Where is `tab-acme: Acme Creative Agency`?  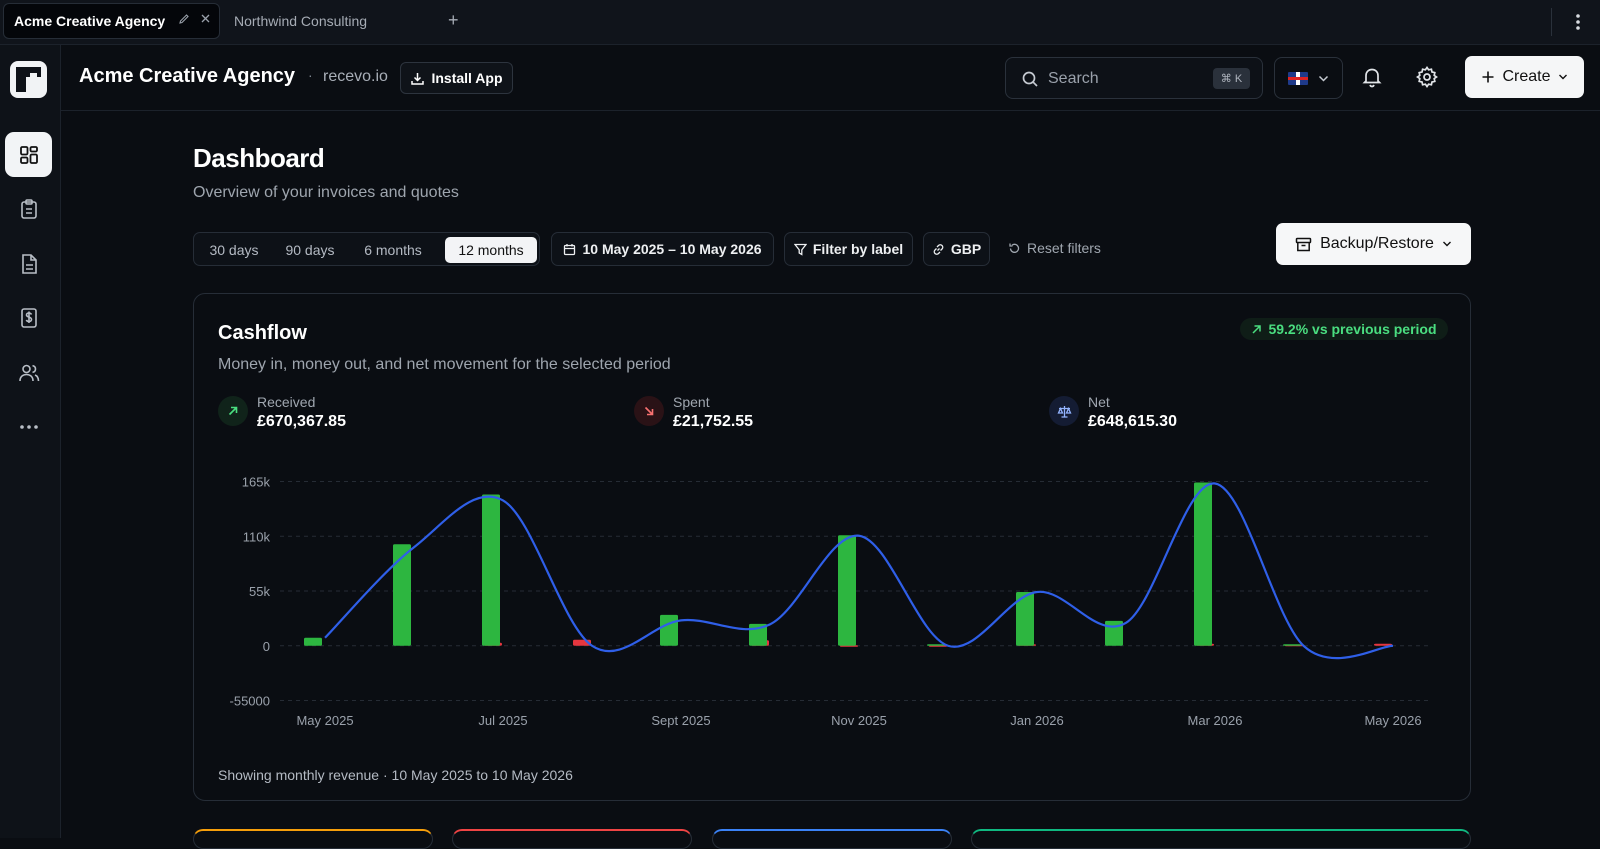
tab-acme: Acme Creative Agency is located at coordinates (111, 21).